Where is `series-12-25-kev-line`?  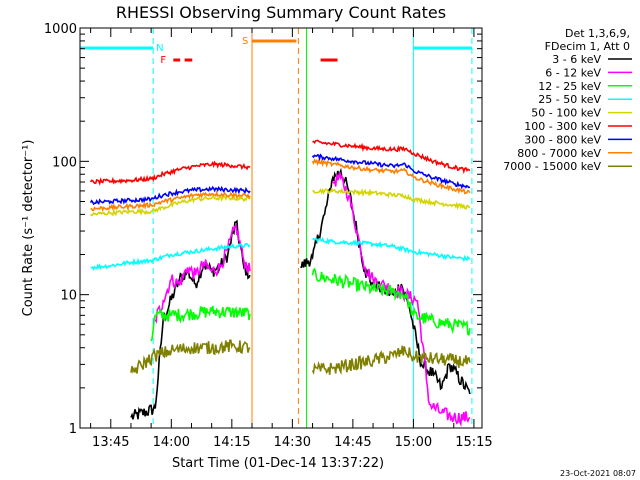 series-12-25-kev-line is located at coordinates (310, 304).